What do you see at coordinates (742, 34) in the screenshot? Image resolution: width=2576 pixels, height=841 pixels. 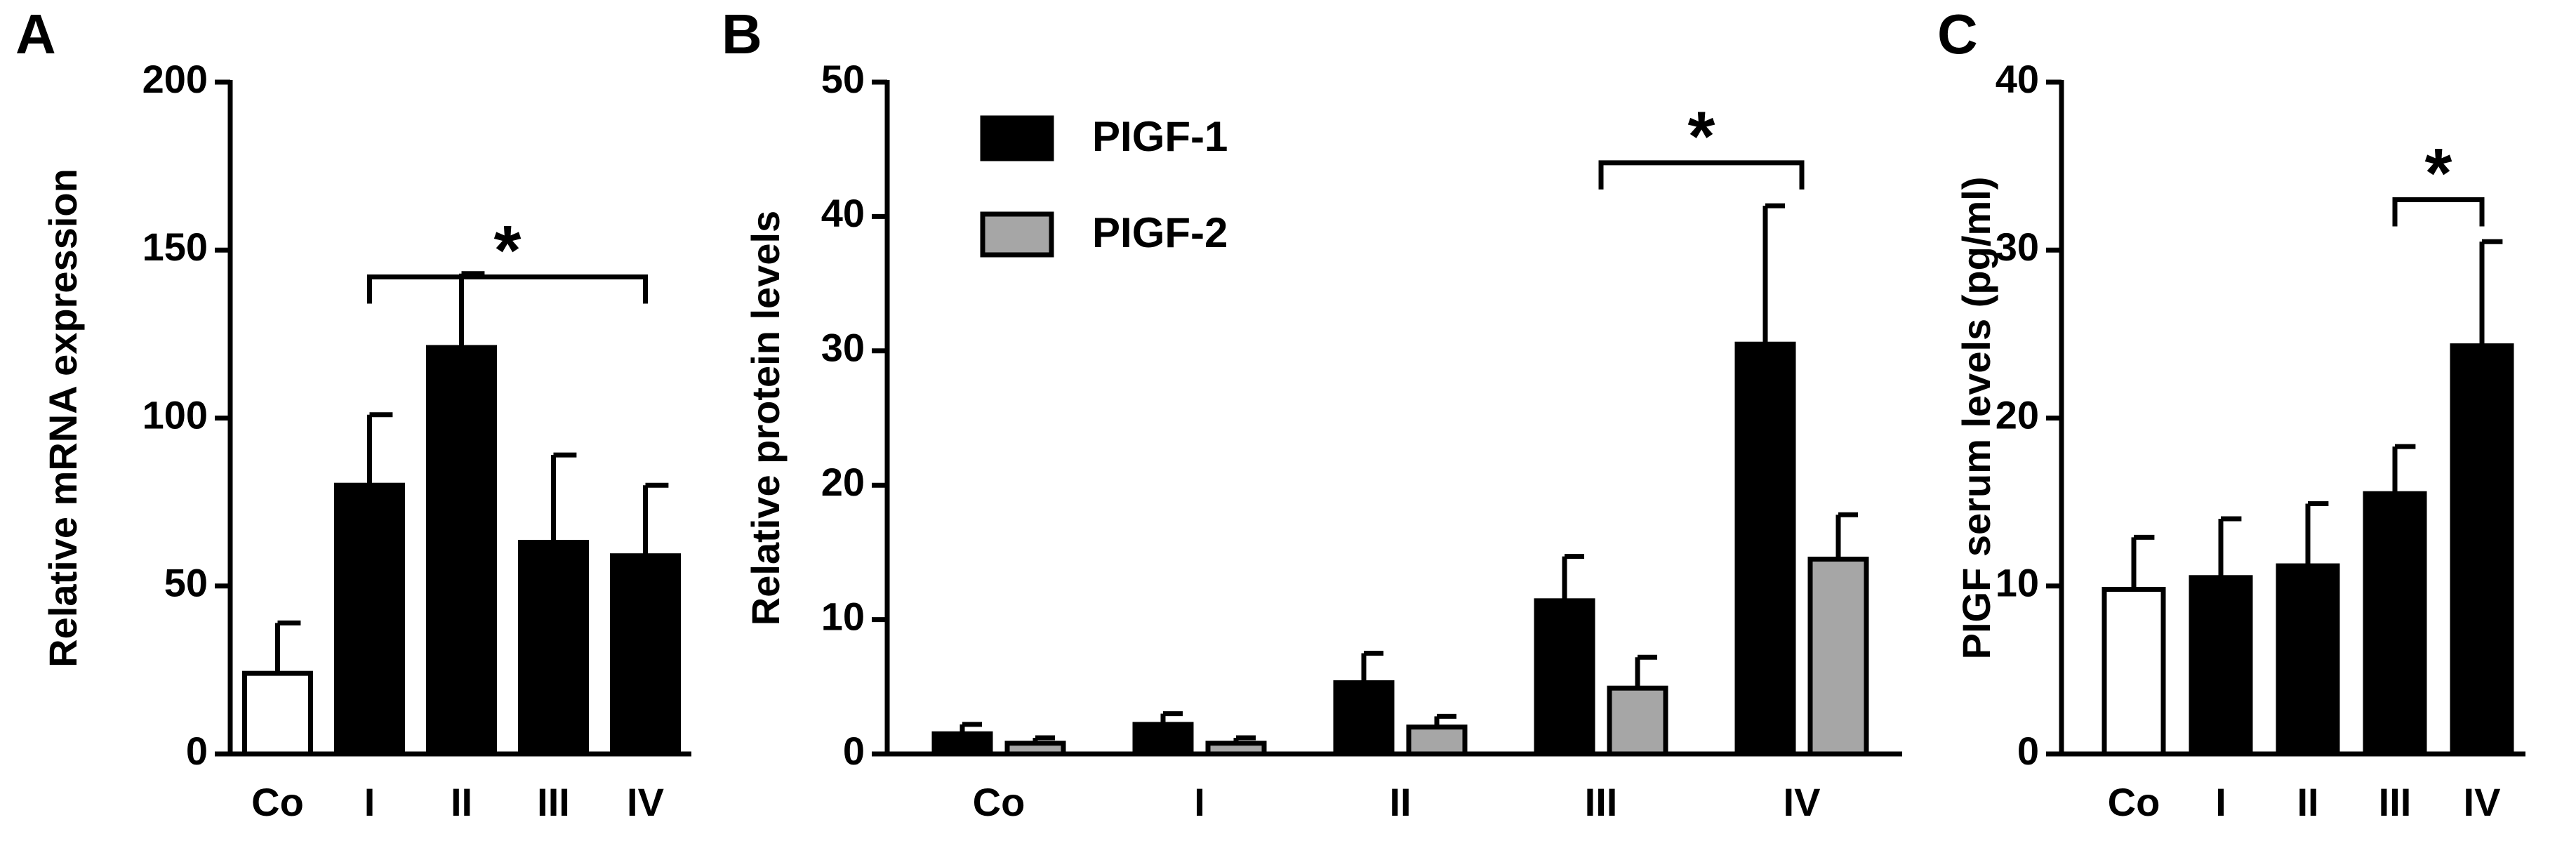 I see `panel-label: B` at bounding box center [742, 34].